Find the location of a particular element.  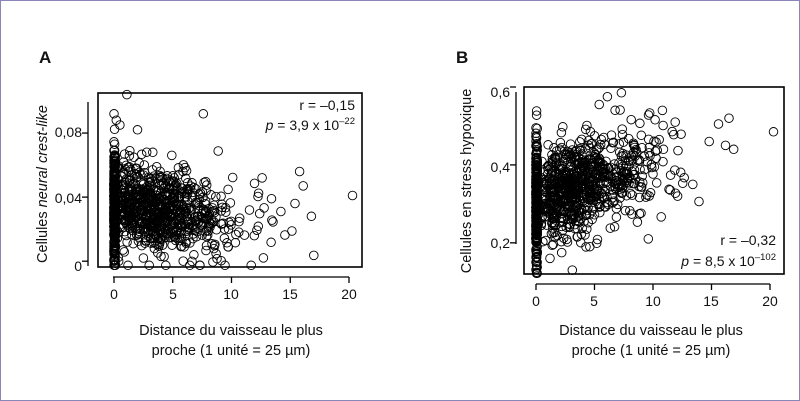

panel-a-x-label-line2: proche (1 unité = 25 µm) is located at coordinates (231, 351).